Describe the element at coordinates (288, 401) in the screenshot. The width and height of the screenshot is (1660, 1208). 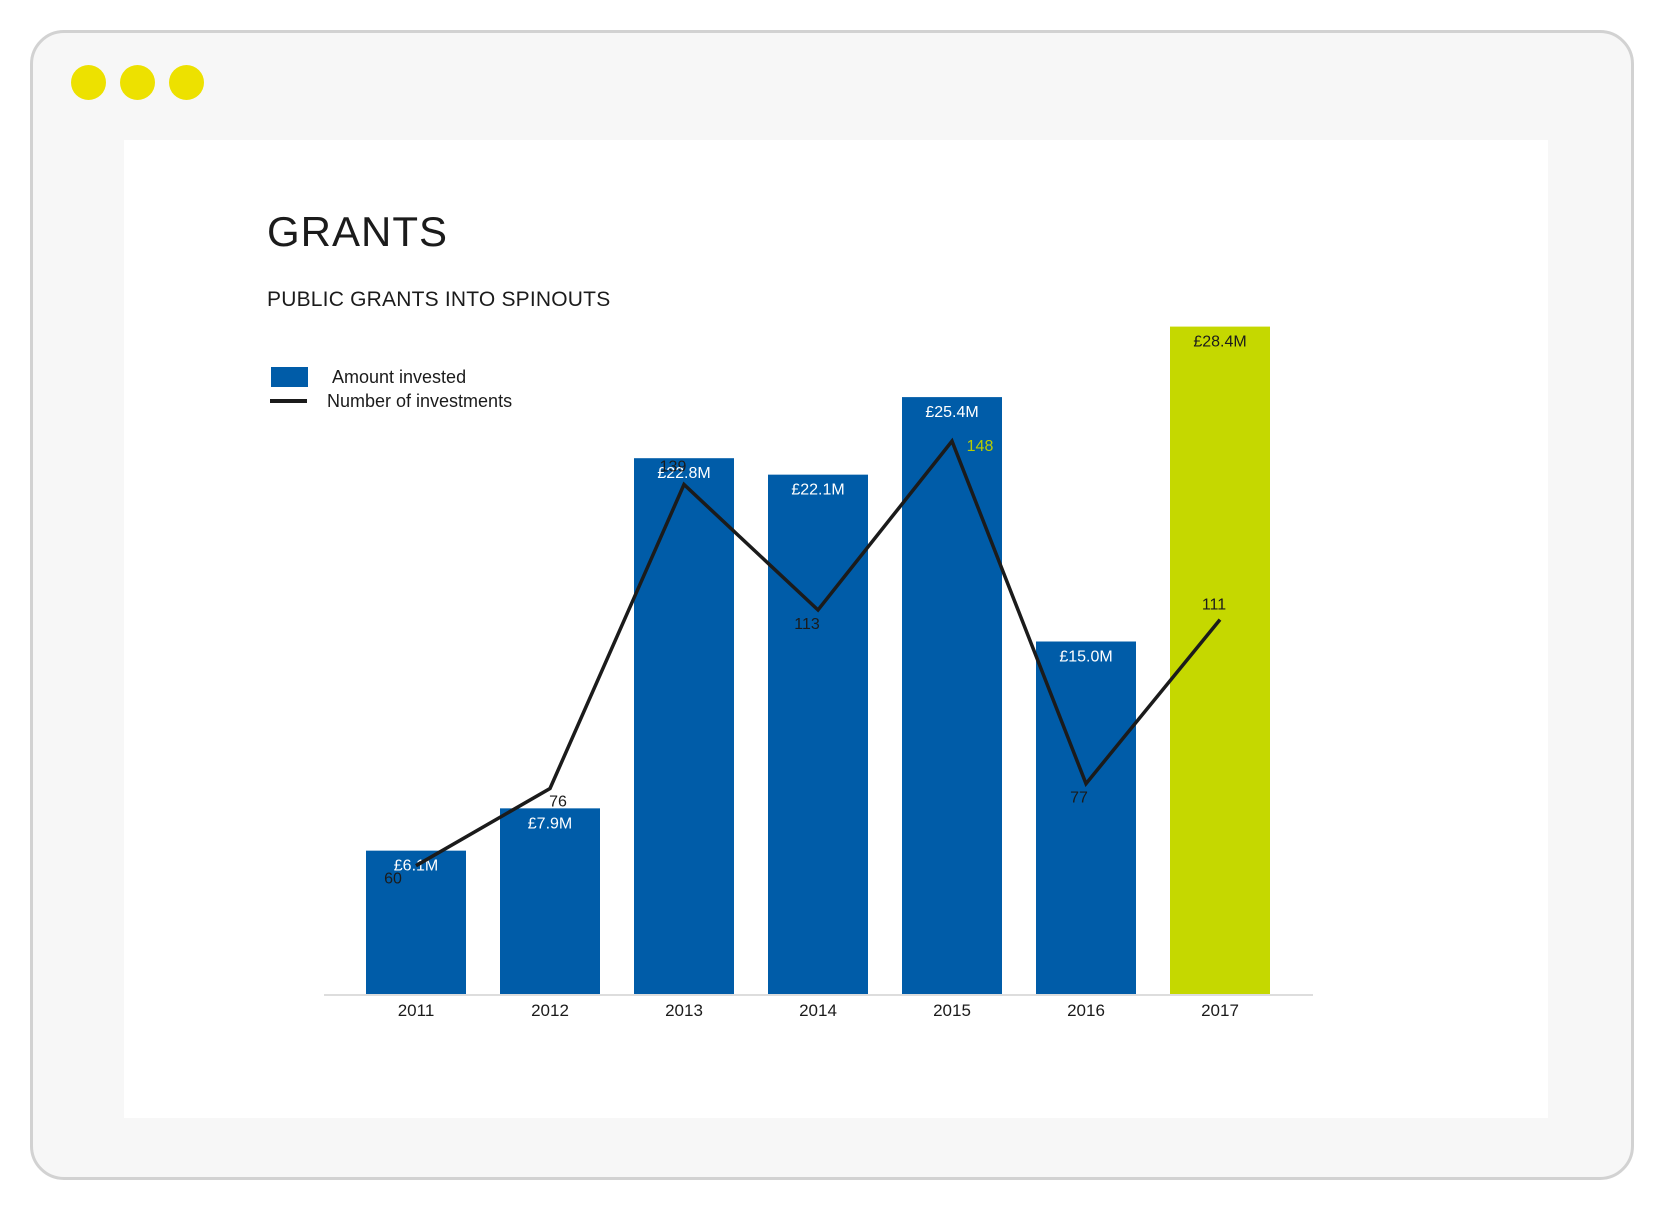
I see `legend-swatch-line` at that location.